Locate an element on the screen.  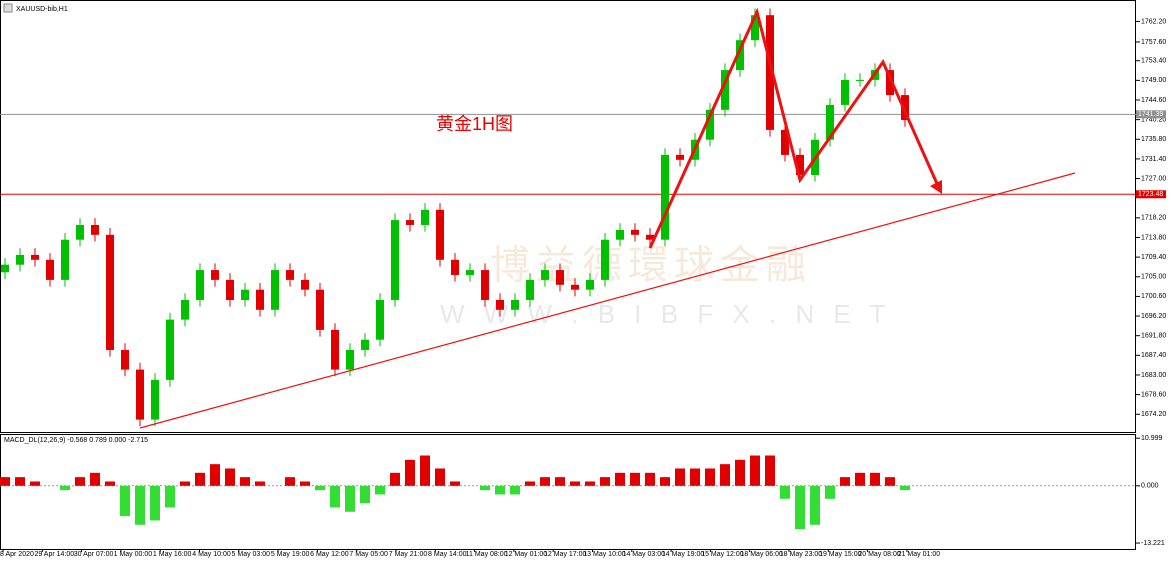
x-tick-label: 28 Apr 2020 is located at coordinates (17, 554).